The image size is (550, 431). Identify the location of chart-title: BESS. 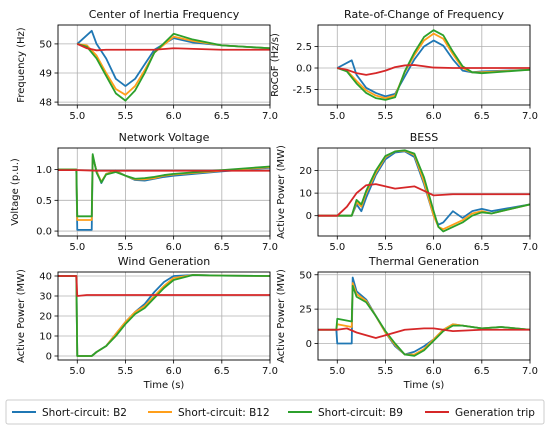
(424, 137).